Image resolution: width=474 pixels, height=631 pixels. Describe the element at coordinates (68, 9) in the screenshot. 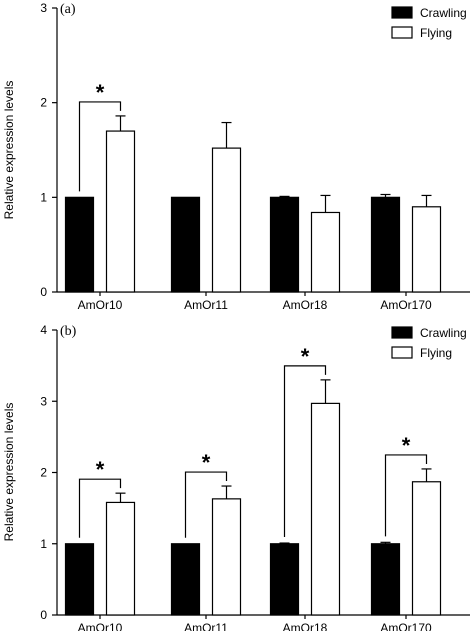

I see `panel-label: (a)` at that location.